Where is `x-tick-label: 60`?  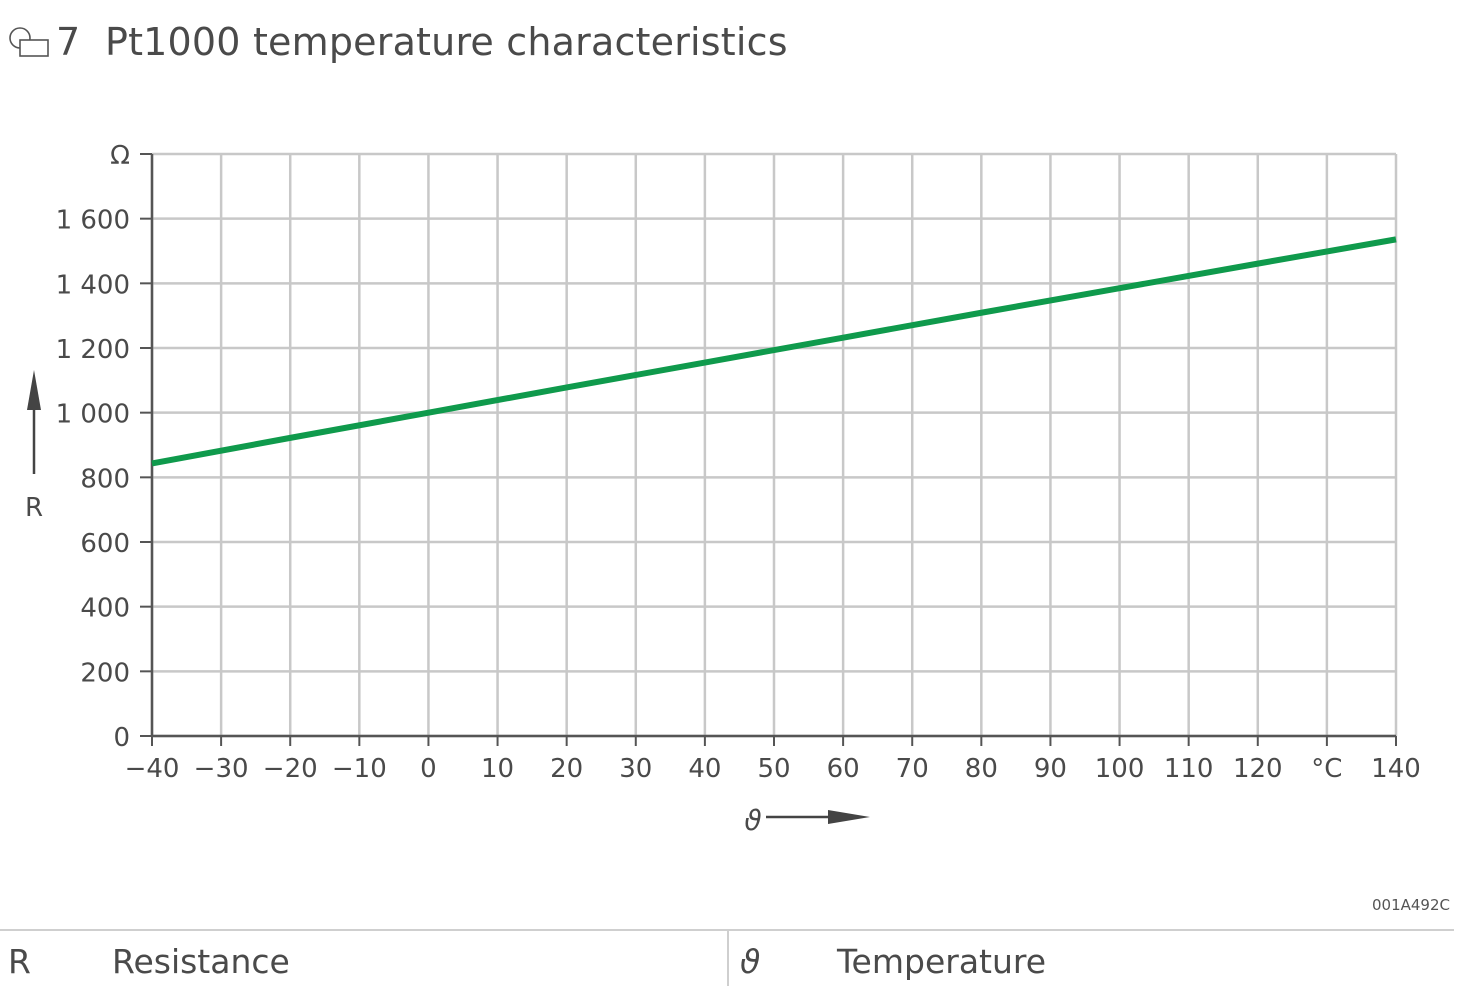 x-tick-label: 60 is located at coordinates (843, 769).